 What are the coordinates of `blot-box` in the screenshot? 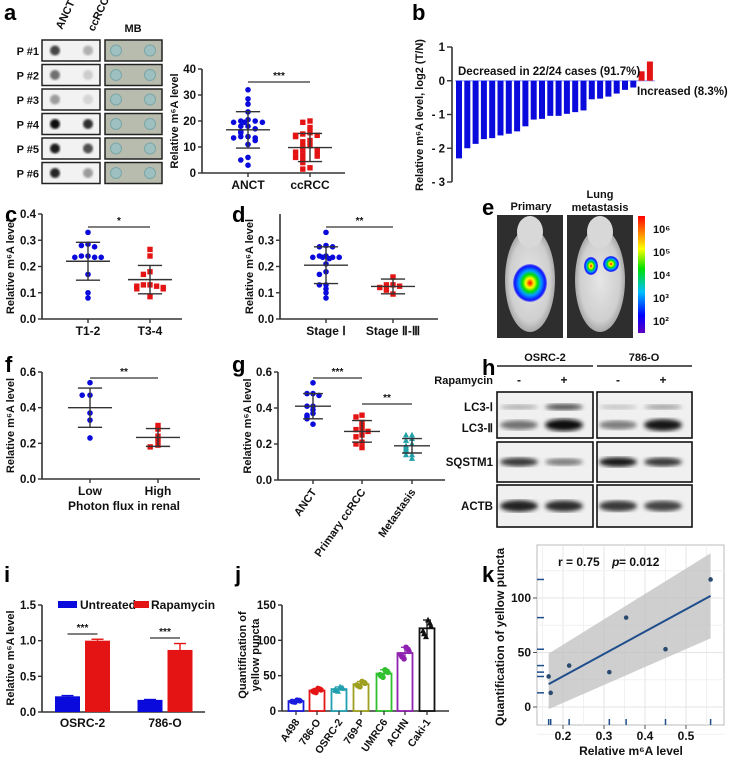 It's located at (644, 415).